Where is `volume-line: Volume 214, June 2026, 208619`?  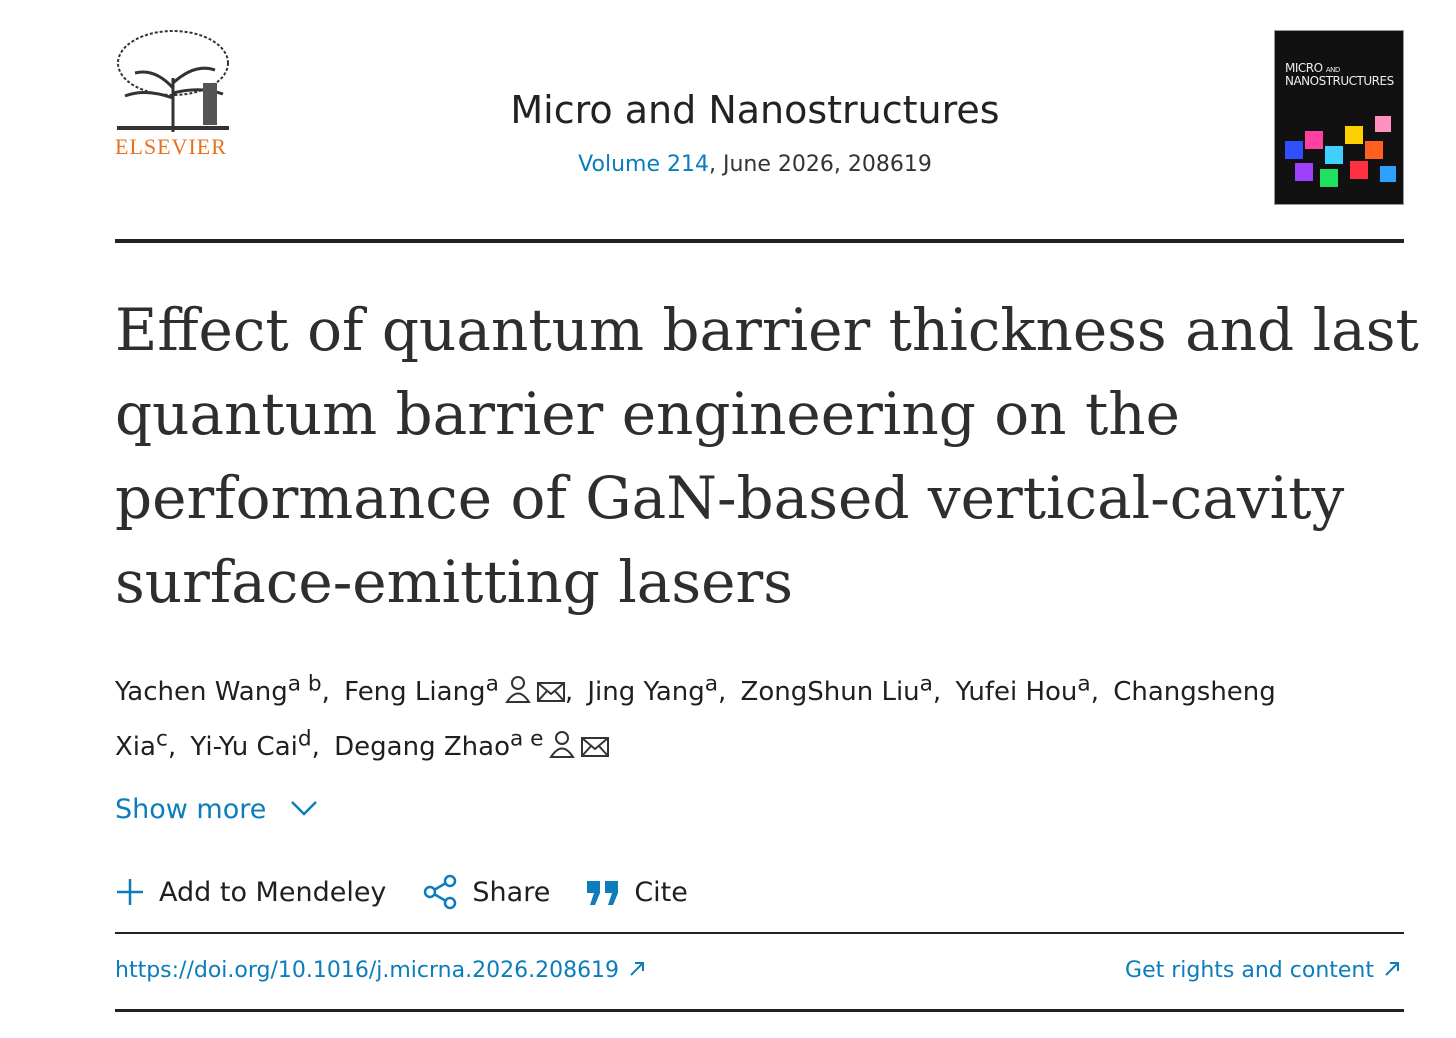
volume-line: Volume 214, June 2026, 208619 is located at coordinates (728, 164).